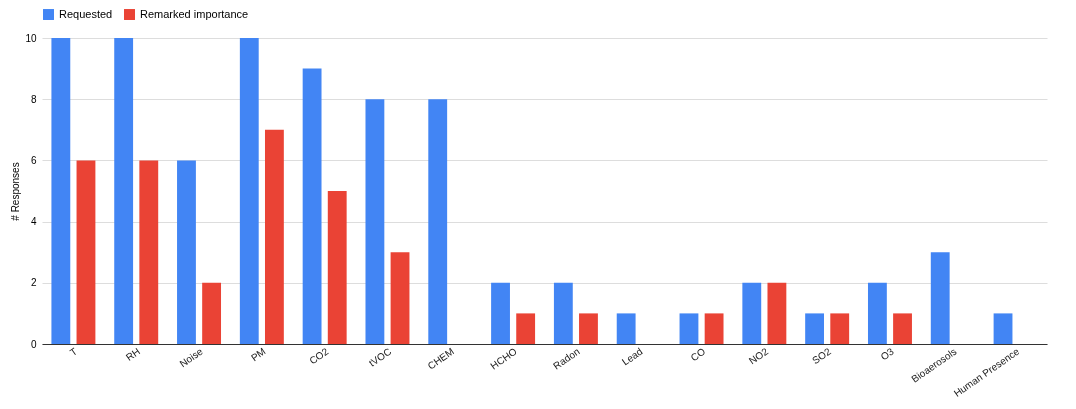  Describe the element at coordinates (887, 354) in the screenshot. I see `x-tick-label: O3` at that location.